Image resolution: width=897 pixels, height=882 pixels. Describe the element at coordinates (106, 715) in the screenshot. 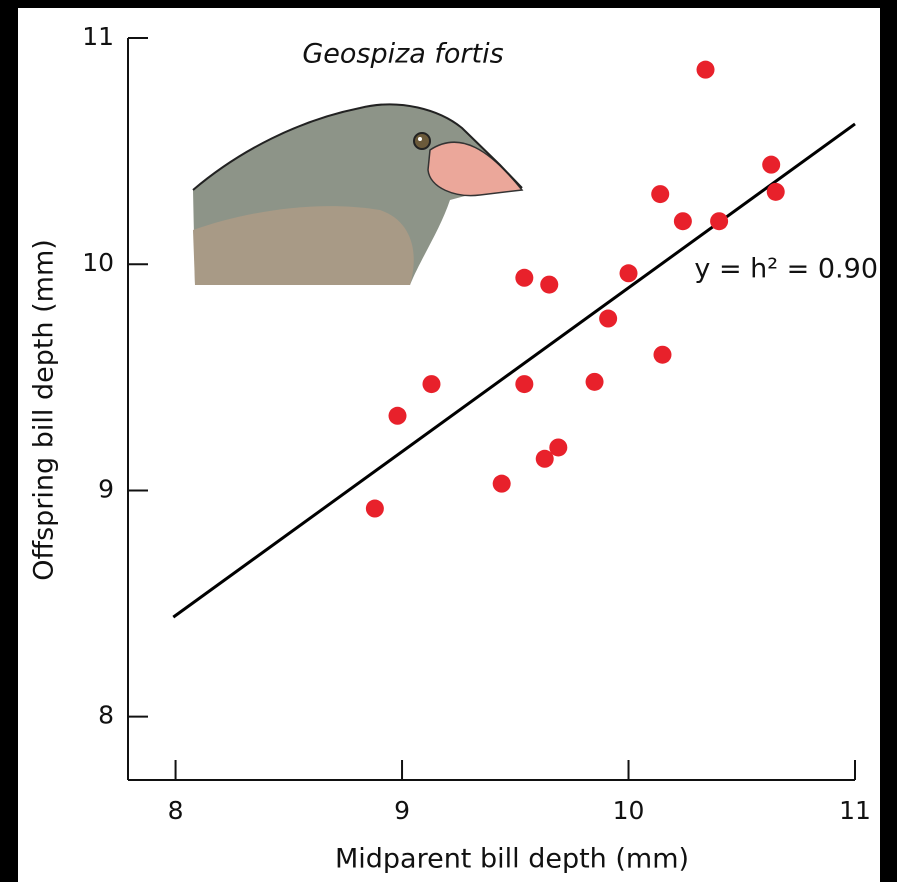

I see `y-tick-label: 8` at that location.